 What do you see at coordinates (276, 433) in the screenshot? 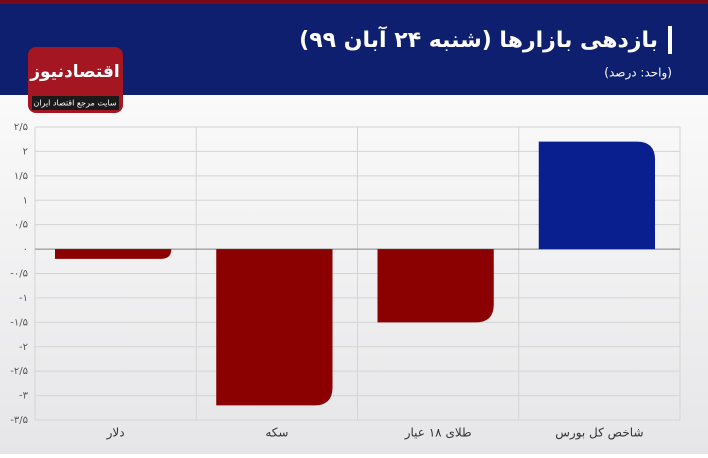
I see `x-tick-label: سکه` at bounding box center [276, 433].